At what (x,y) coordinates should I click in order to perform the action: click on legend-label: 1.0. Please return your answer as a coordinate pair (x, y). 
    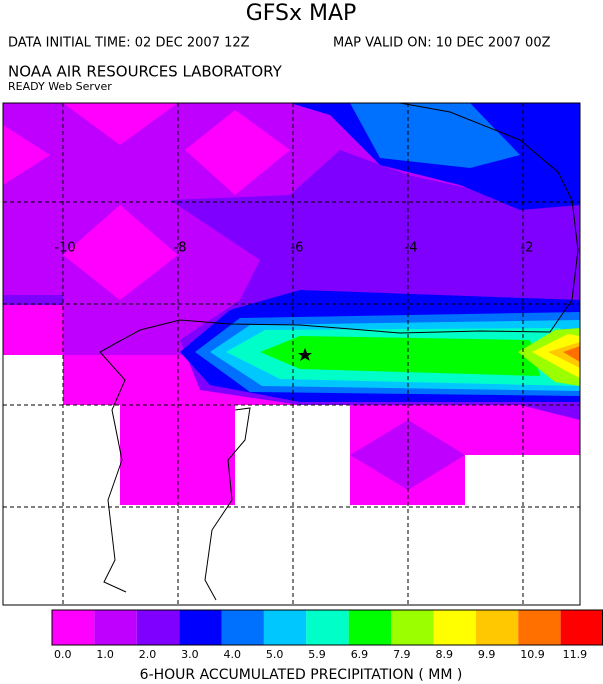
    Looking at the image, I should click on (105, 654).